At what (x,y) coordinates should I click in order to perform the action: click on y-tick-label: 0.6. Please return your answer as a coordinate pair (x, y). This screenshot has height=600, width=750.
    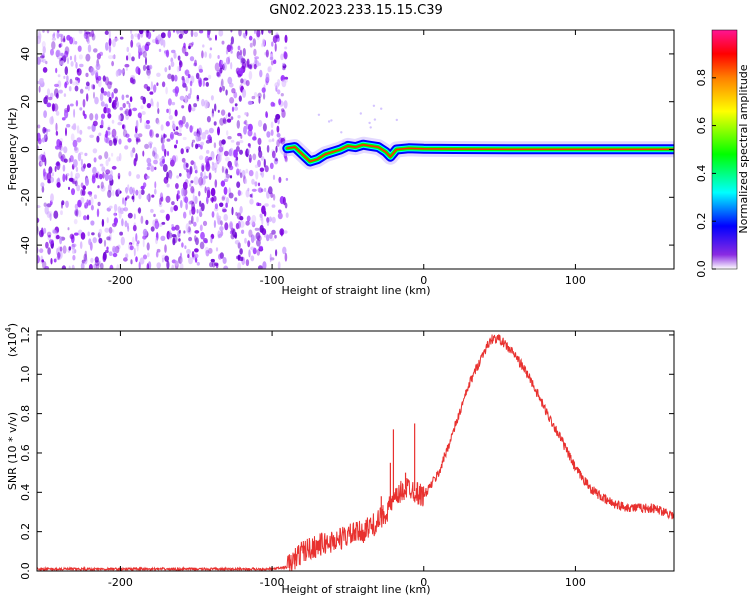
    Looking at the image, I should click on (25, 453).